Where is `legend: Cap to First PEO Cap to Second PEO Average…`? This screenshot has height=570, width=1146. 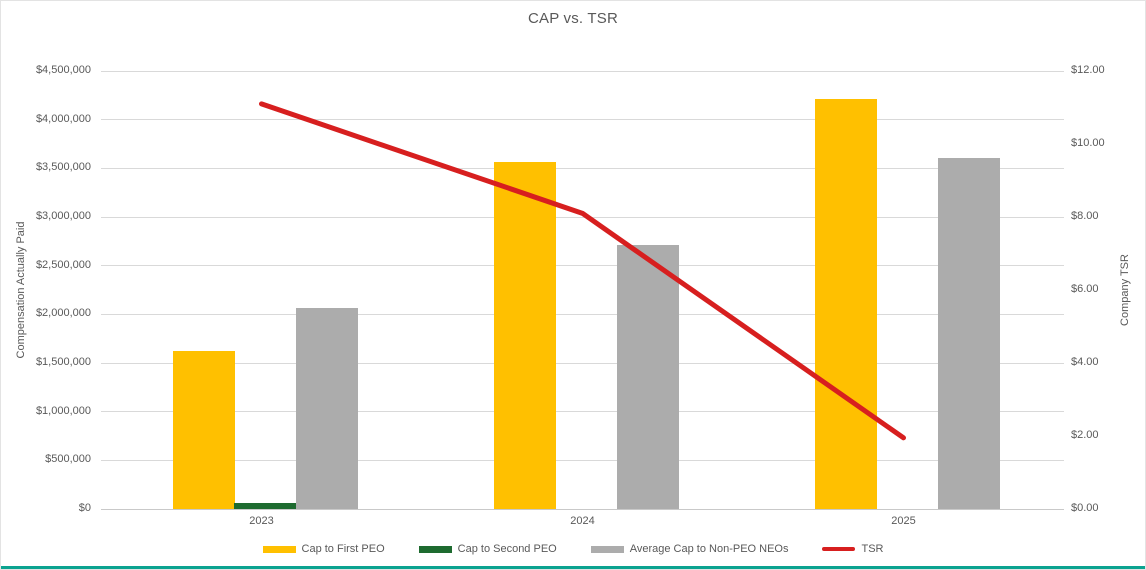 legend: Cap to First PEO Cap to Second PEO Average… is located at coordinates (573, 549).